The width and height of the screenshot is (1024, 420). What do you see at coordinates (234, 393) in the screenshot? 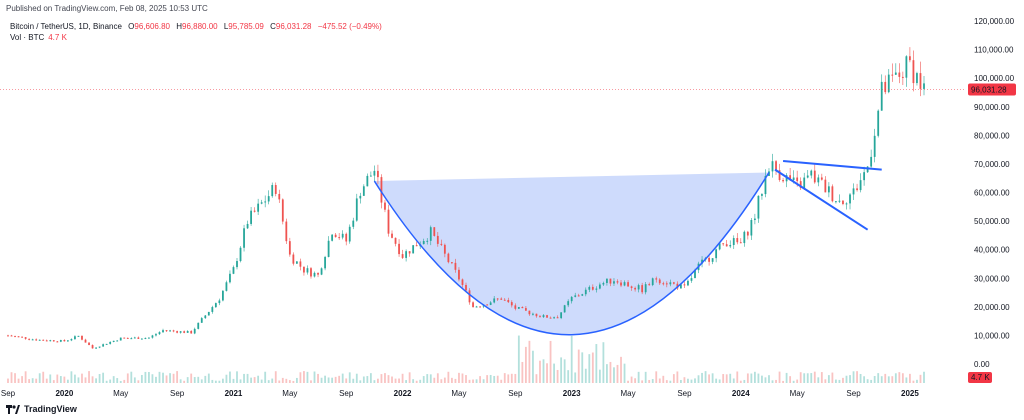
I see `x-tick-label: 2021` at bounding box center [234, 393].